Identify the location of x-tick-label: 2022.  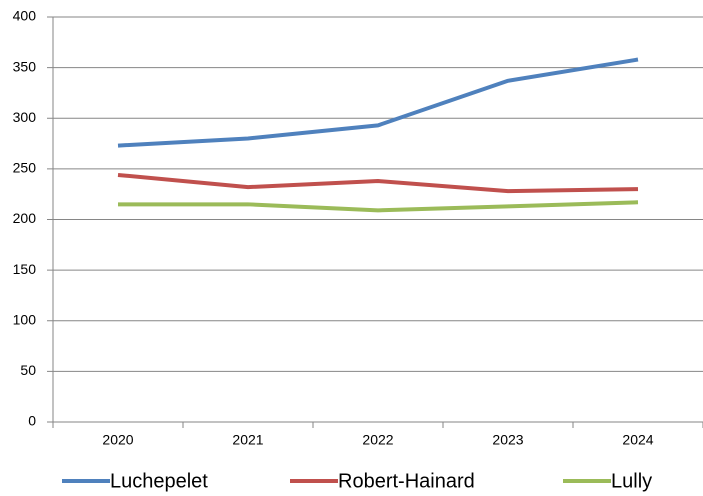
(377, 440).